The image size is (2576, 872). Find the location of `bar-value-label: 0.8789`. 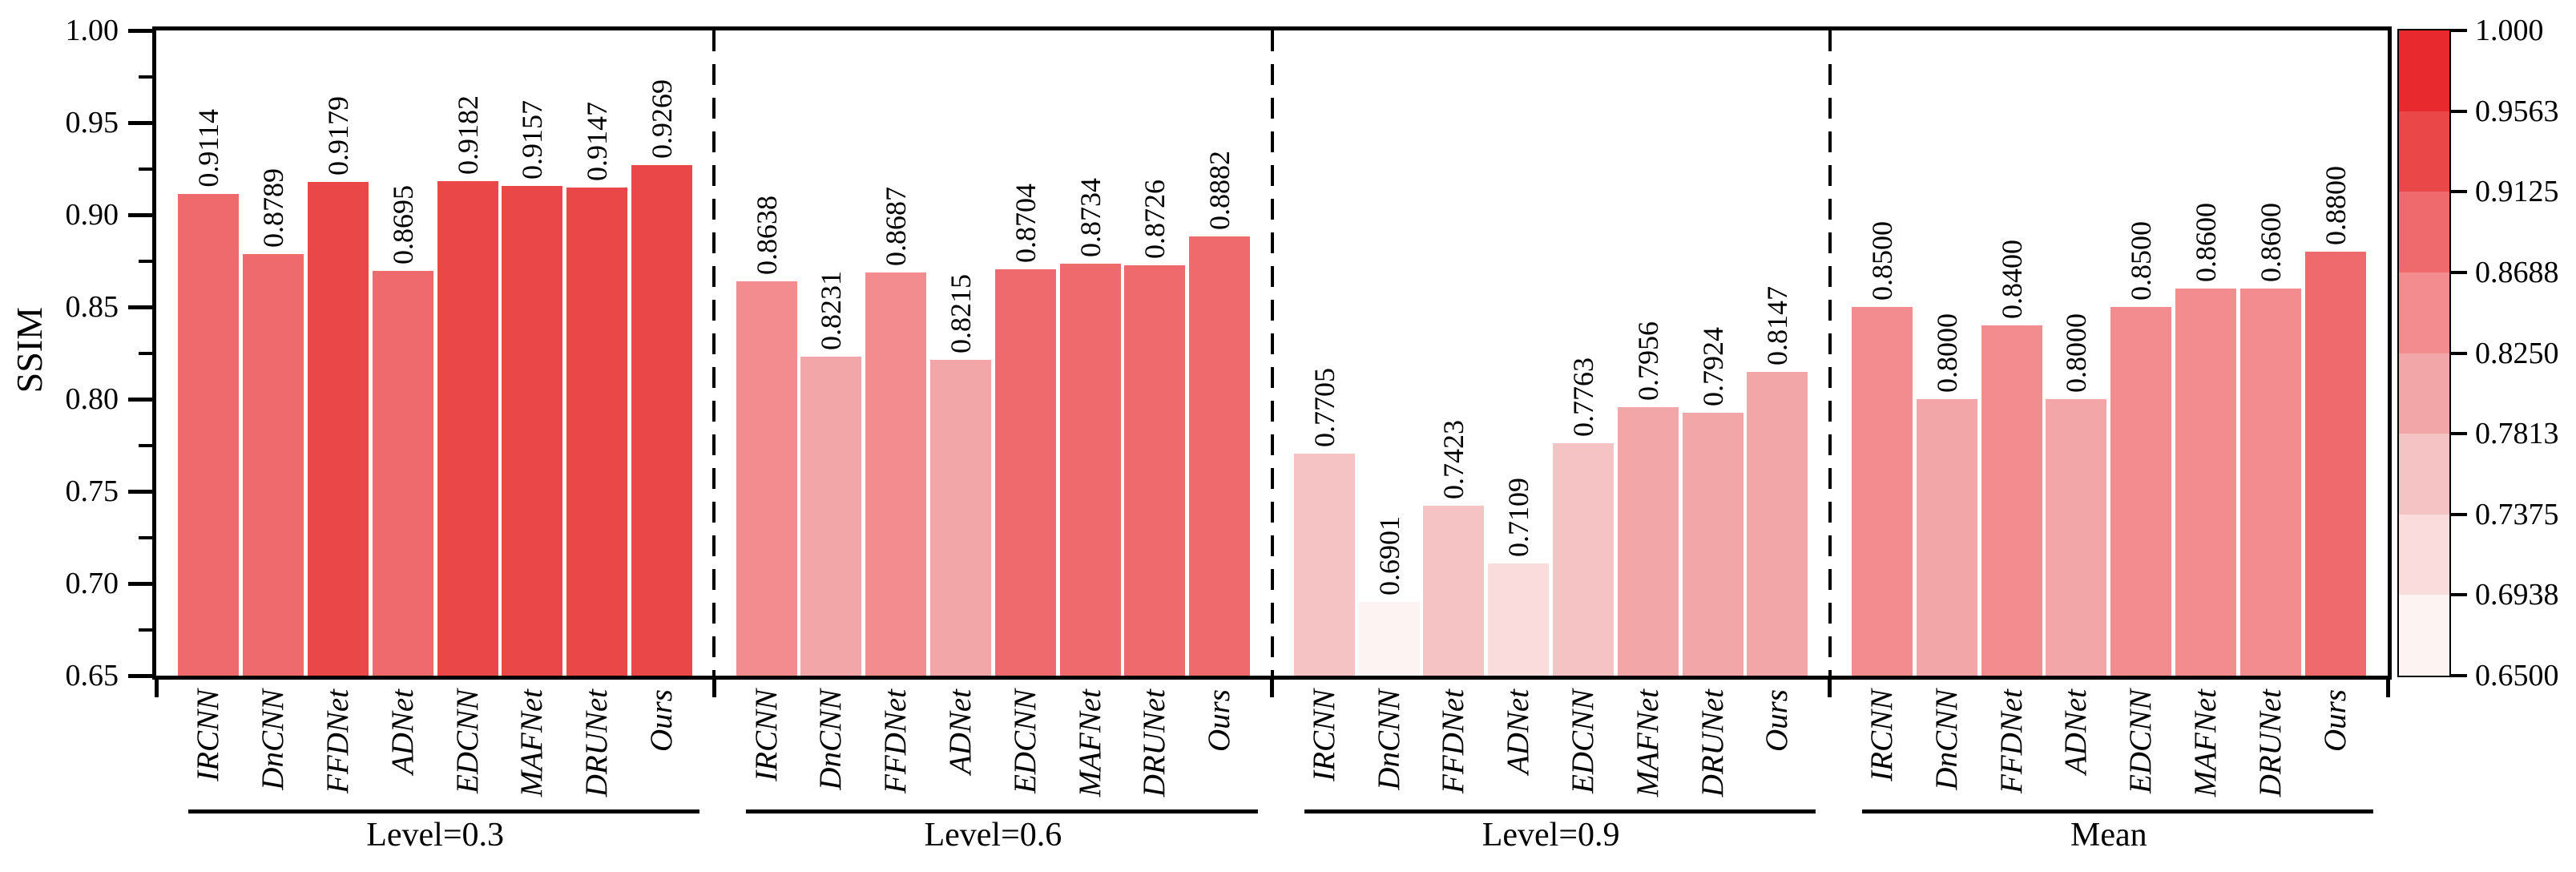

bar-value-label: 0.8789 is located at coordinates (273, 208).